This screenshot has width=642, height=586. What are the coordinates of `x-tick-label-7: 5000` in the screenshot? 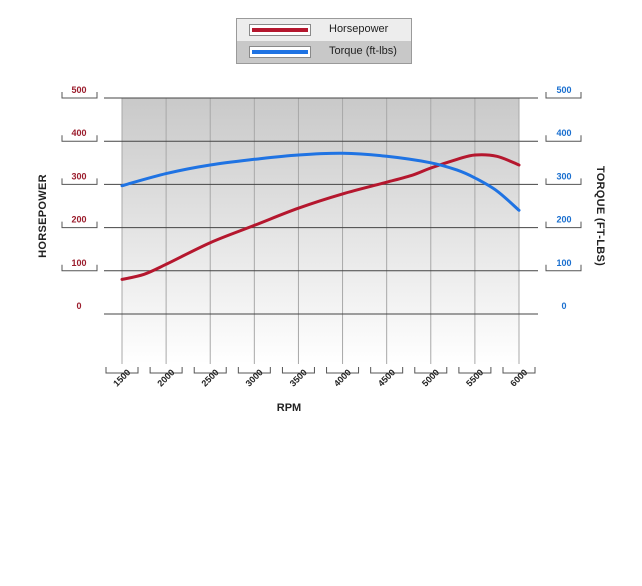 It's located at (430, 377).